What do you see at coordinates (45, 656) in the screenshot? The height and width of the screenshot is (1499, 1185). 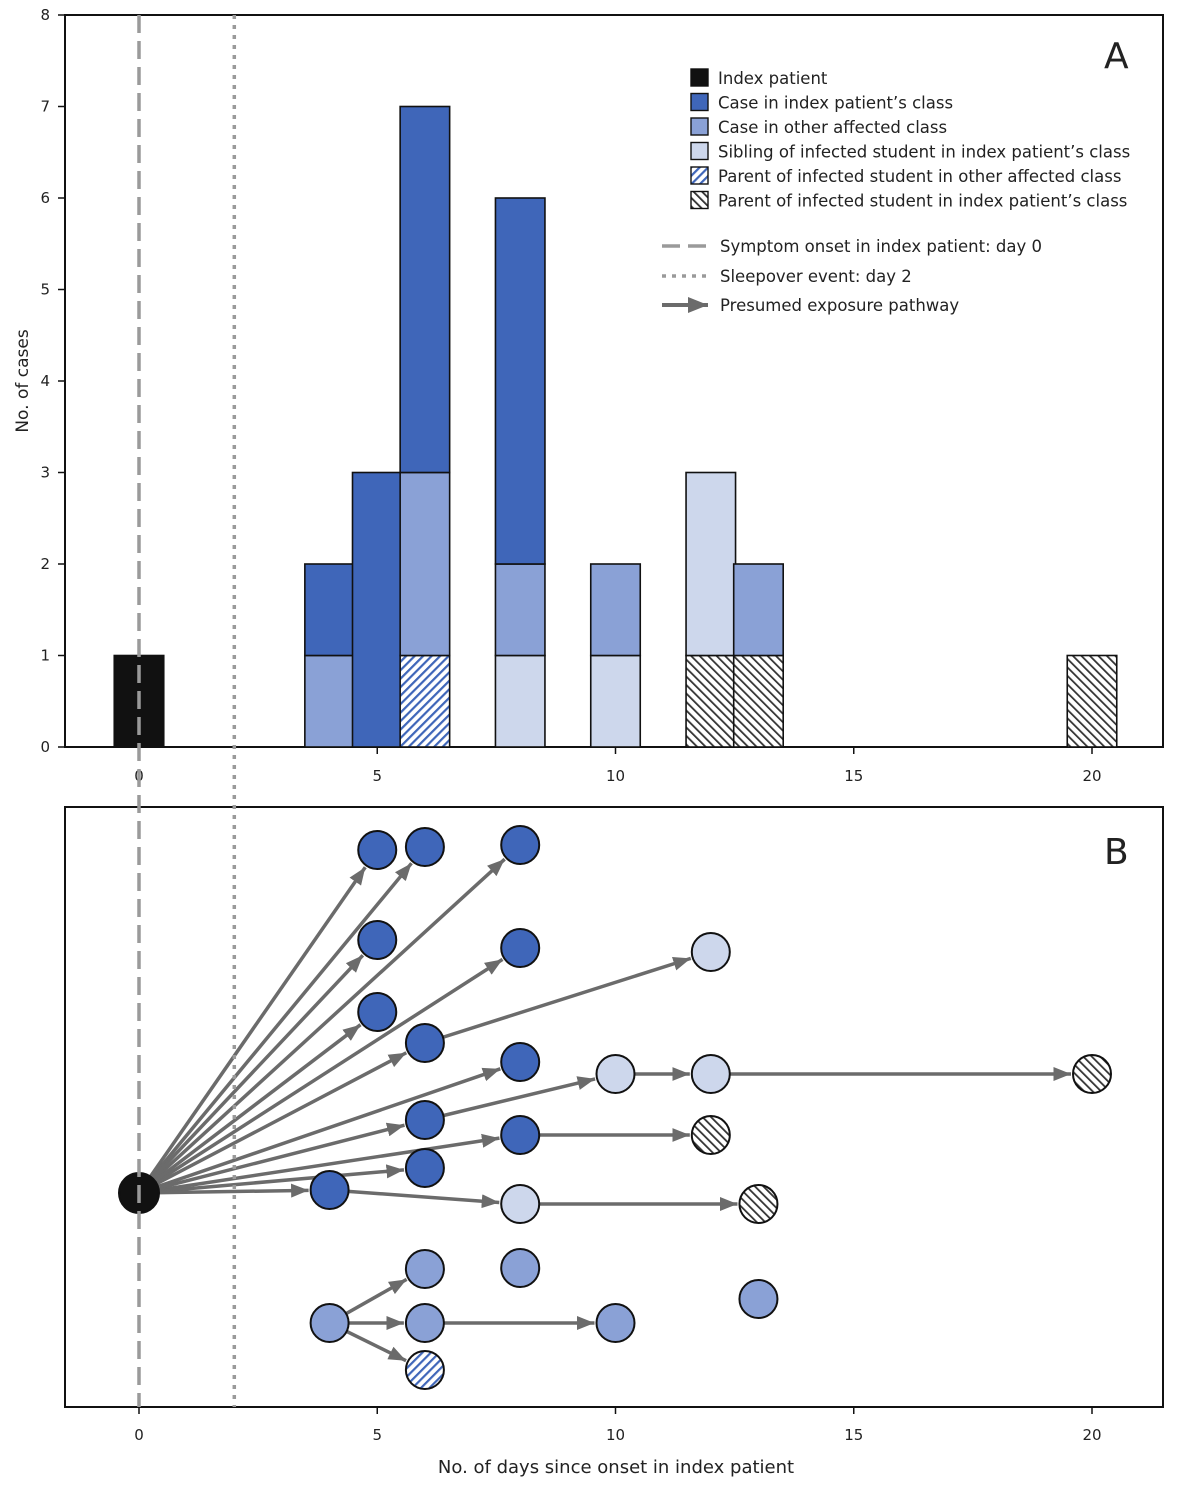 I see `y-tick-label: 1` at bounding box center [45, 656].